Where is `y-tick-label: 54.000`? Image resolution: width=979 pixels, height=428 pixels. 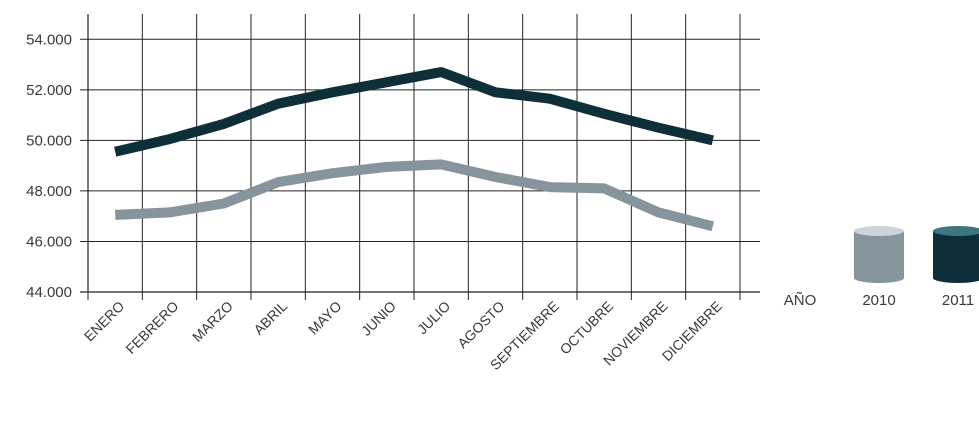 y-tick-label: 54.000 is located at coordinates (49, 39).